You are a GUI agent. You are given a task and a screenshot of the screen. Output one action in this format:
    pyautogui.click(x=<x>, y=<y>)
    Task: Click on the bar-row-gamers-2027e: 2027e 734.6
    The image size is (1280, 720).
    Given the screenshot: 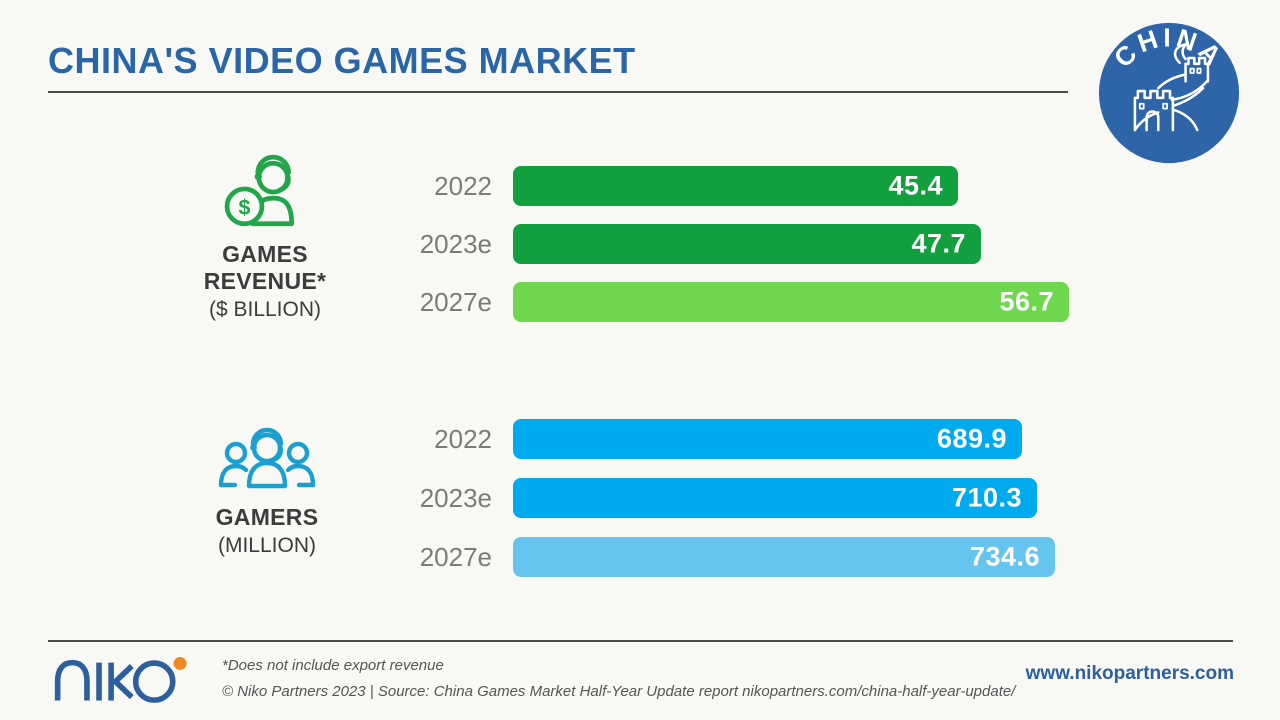 What is the action you would take?
    pyautogui.click(x=731, y=557)
    